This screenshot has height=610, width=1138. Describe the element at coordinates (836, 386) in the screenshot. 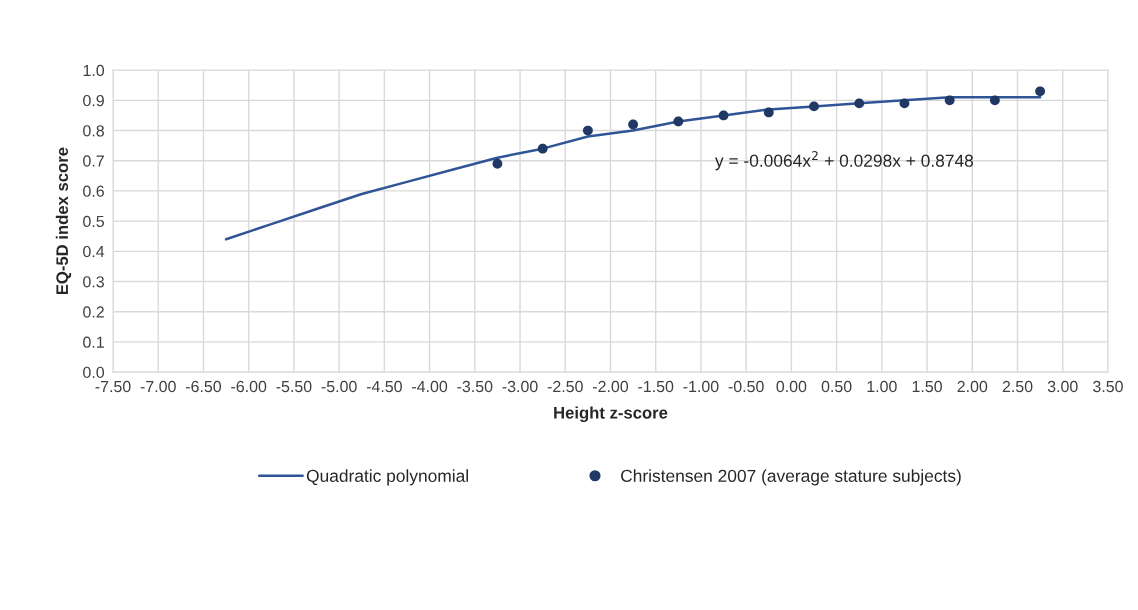

I see `x-tick-label: 0.50` at that location.